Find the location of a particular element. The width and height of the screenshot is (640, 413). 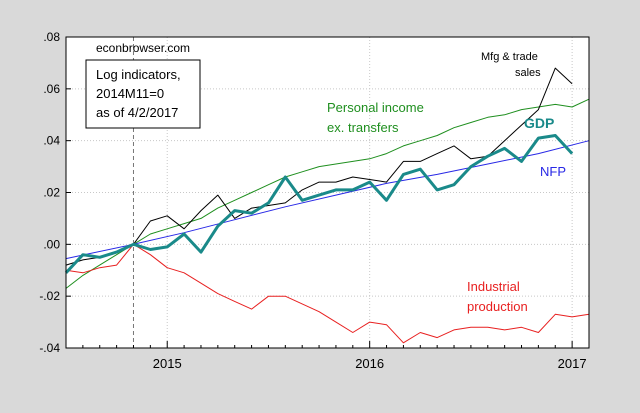

x-tick-label: 2017 is located at coordinates (572, 363).